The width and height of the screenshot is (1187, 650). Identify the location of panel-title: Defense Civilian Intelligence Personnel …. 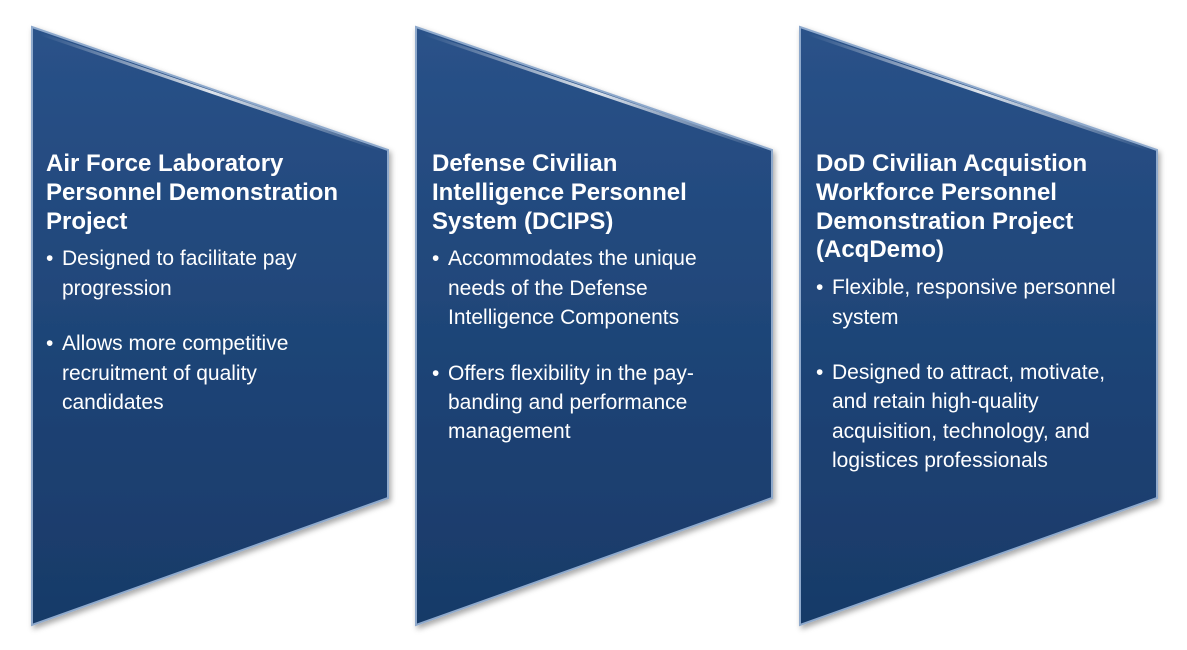
(559, 192).